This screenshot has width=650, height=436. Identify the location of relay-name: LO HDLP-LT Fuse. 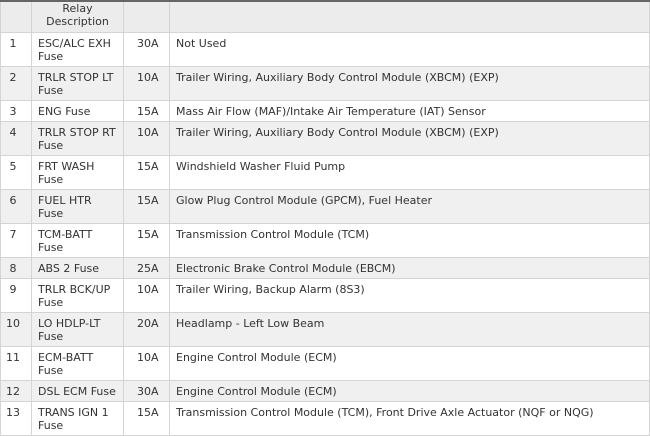
(77, 329).